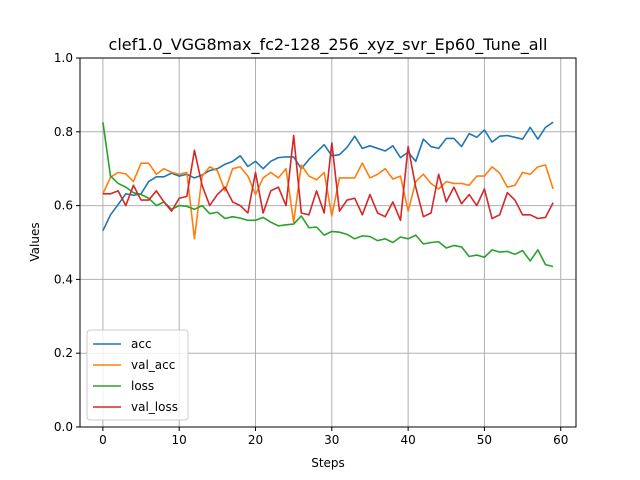  I want to click on x-tick-label: 40, so click(407, 440).